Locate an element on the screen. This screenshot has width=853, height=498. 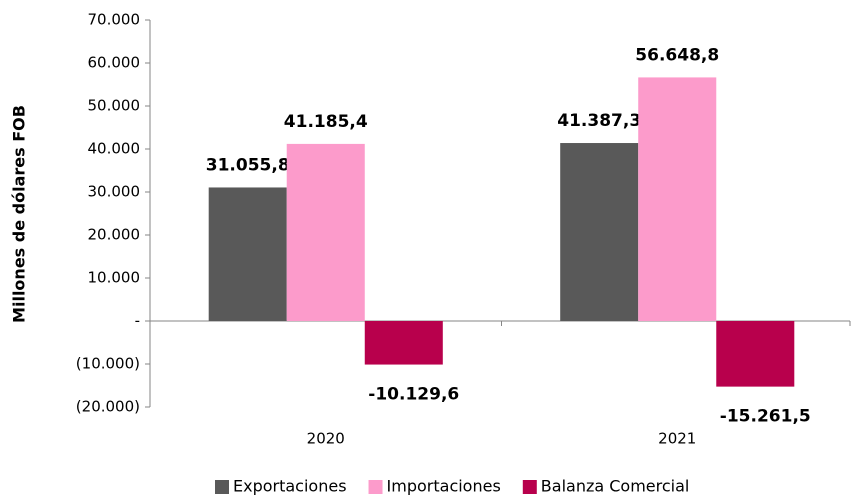
y-tick-label: 20.000 is located at coordinates (114, 235).